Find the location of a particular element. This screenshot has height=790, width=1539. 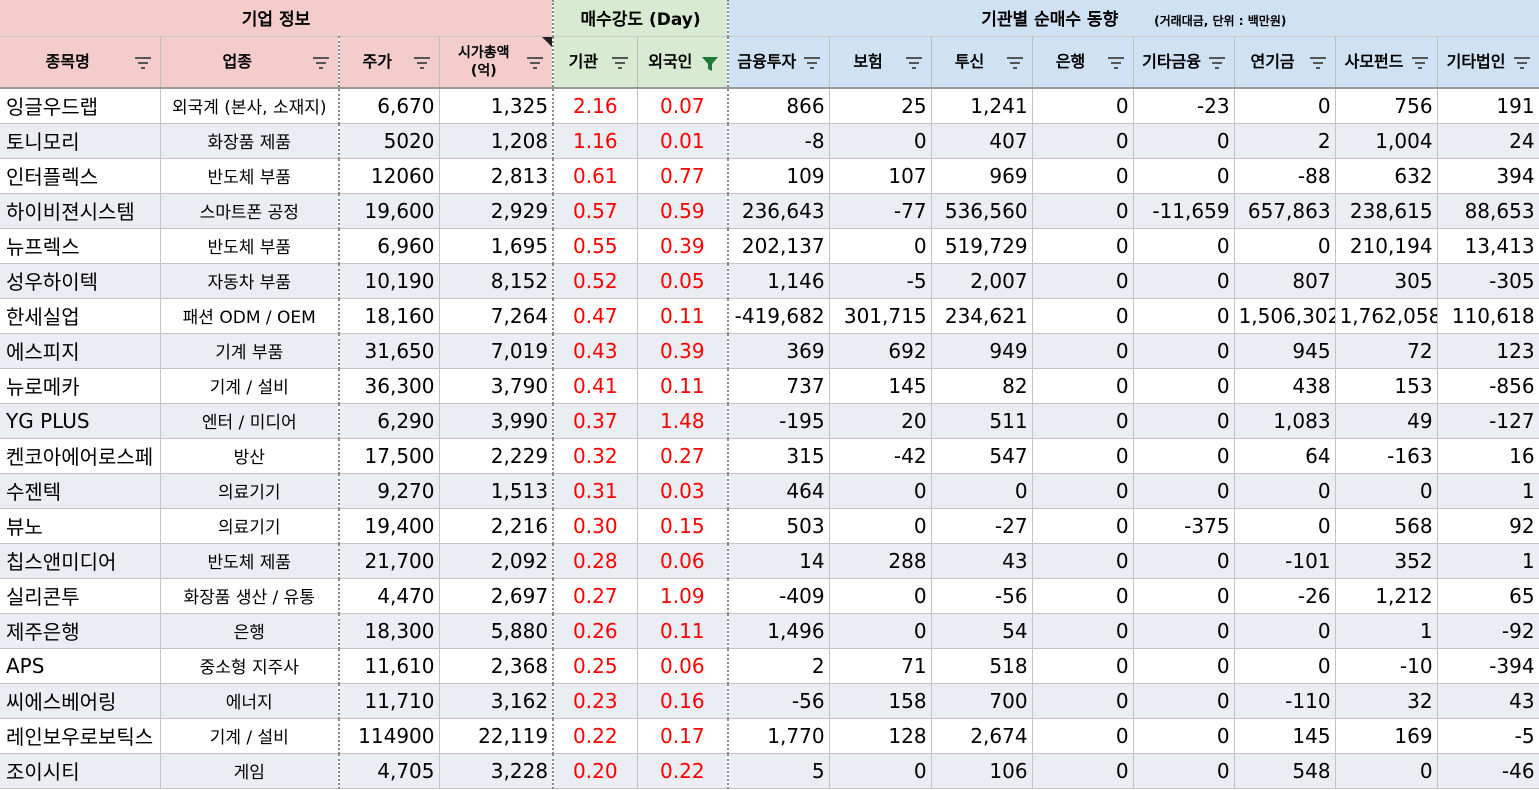

cell-other_corp: -856 is located at coordinates (1488, 386).